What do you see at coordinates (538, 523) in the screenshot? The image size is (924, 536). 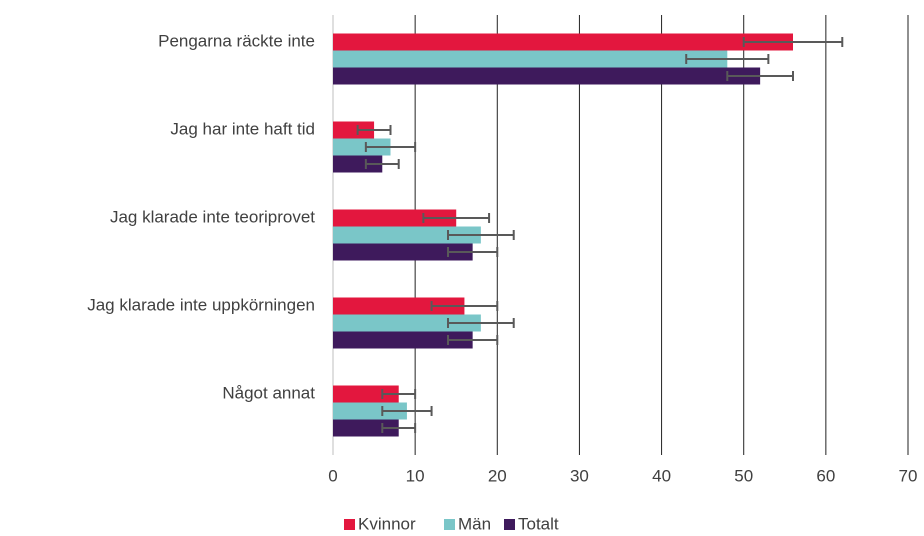 I see `legend-label: Totalt` at bounding box center [538, 523].